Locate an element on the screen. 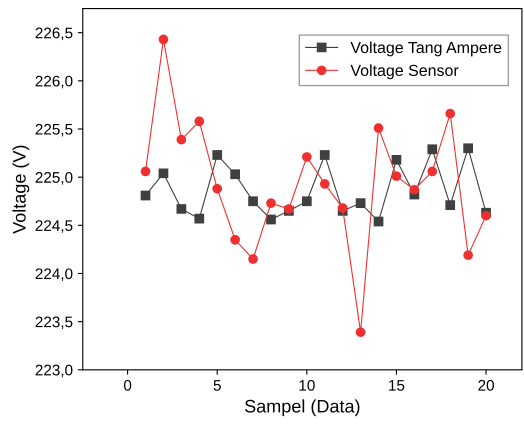 This screenshot has height=430, width=524. x-tick-label: 5 is located at coordinates (217, 385).